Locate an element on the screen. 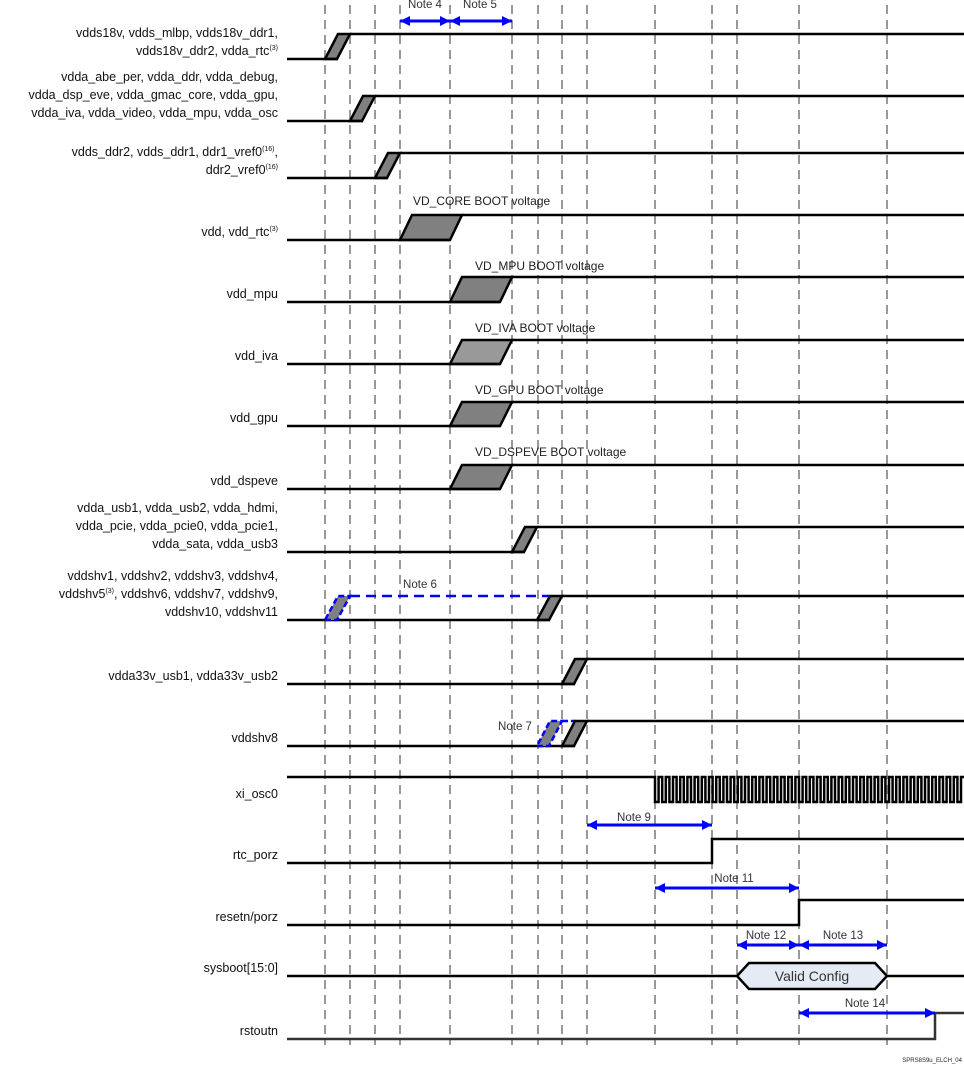 The width and height of the screenshot is (964, 1065). signal-label: vdd_mpu is located at coordinates (252, 294).